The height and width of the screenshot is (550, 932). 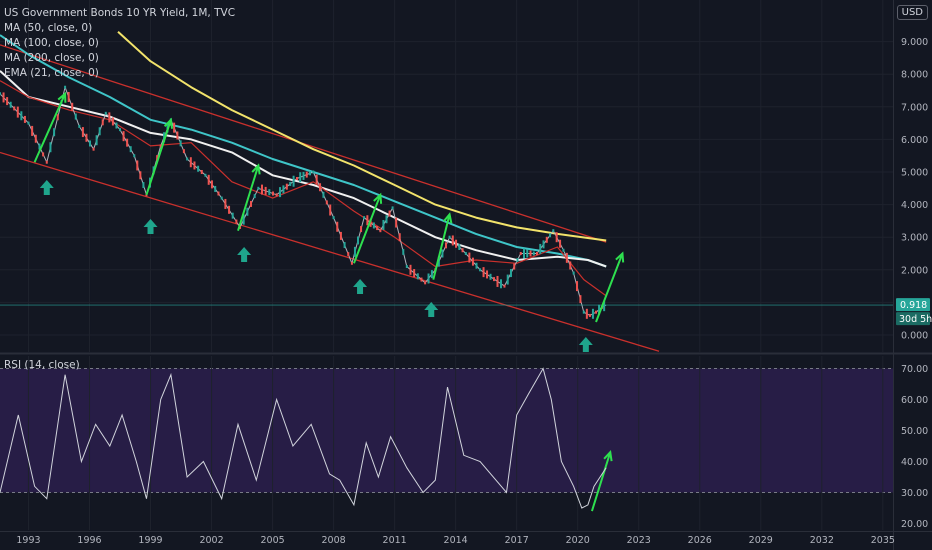 I want to click on rsi-legend: RSI (14, close), so click(x=42, y=365).